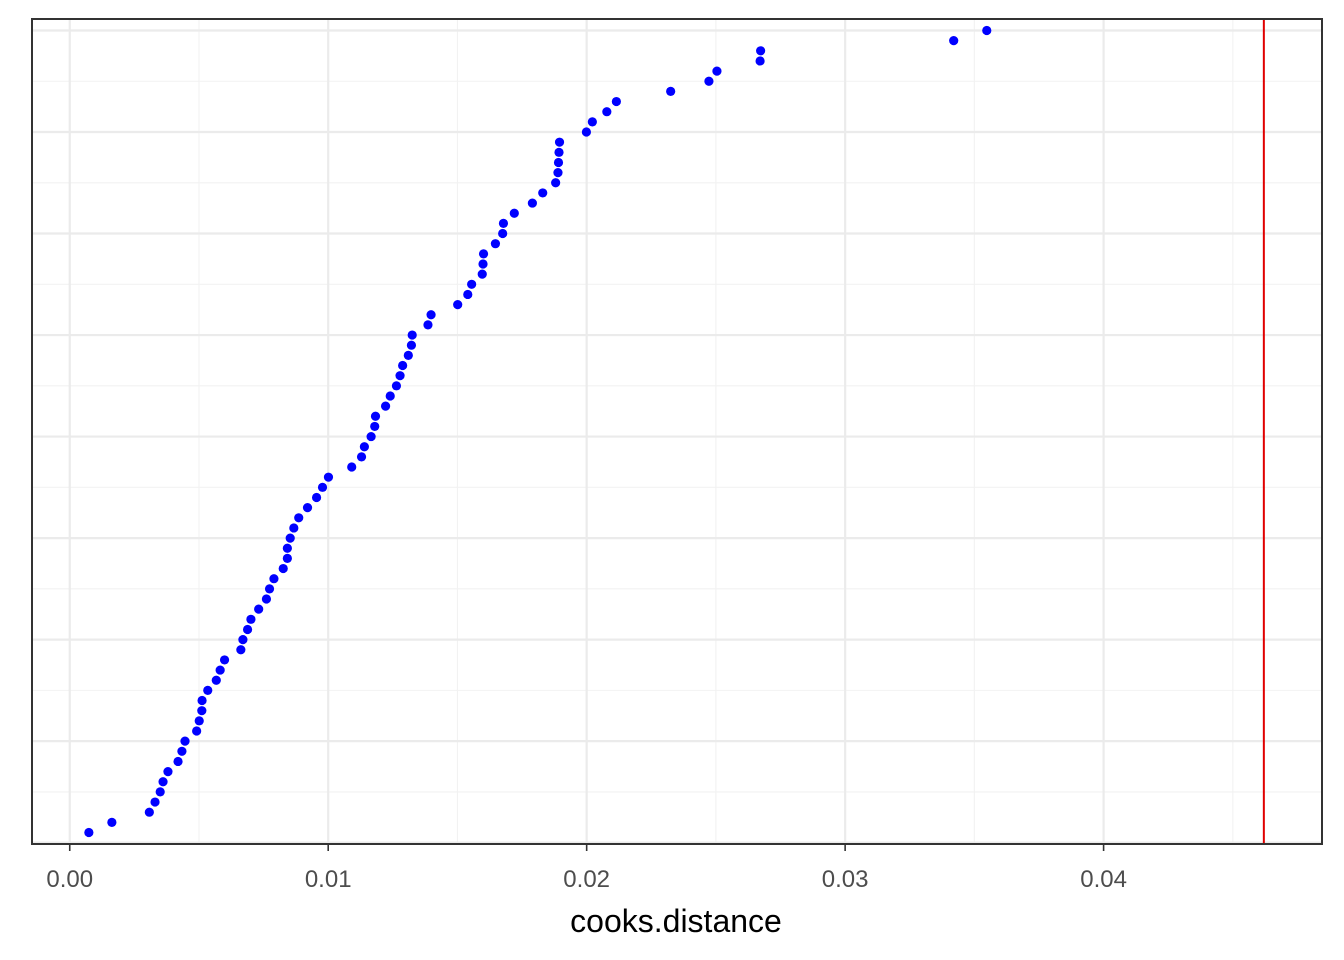 This screenshot has height=960, width=1344. Describe the element at coordinates (845, 879) in the screenshot. I see `x-tick-label: 0.03` at that location.